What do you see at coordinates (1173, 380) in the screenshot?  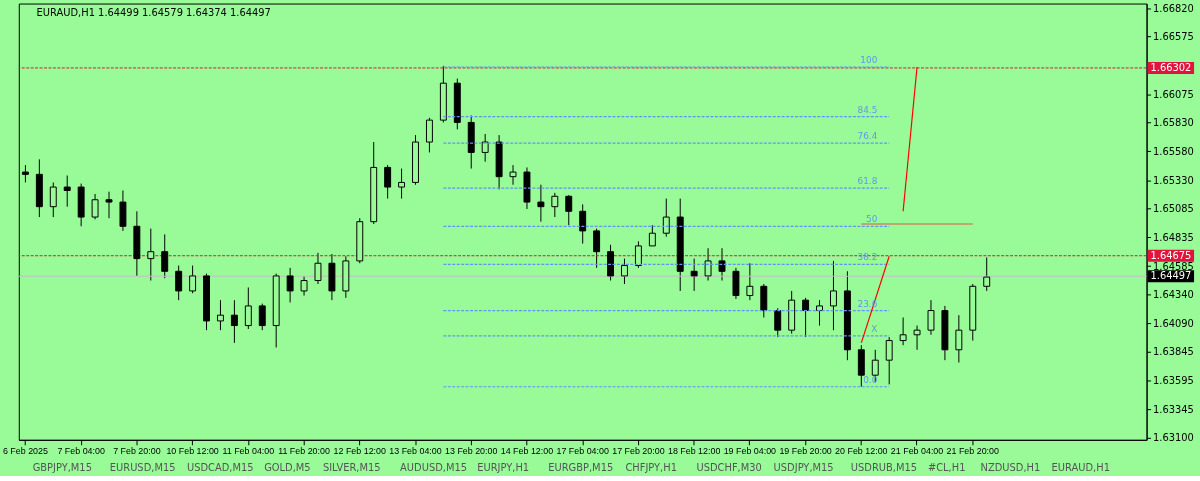 I see `y-tick-label: 1.63595` at bounding box center [1173, 380].